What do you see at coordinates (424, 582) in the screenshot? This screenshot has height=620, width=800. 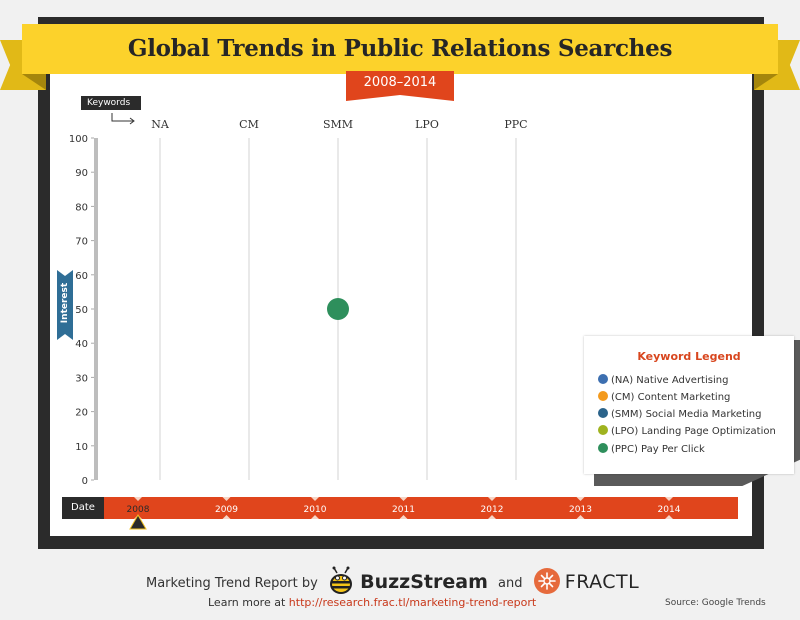 I see `buzzstream-logo: BuzzStream` at bounding box center [424, 582].